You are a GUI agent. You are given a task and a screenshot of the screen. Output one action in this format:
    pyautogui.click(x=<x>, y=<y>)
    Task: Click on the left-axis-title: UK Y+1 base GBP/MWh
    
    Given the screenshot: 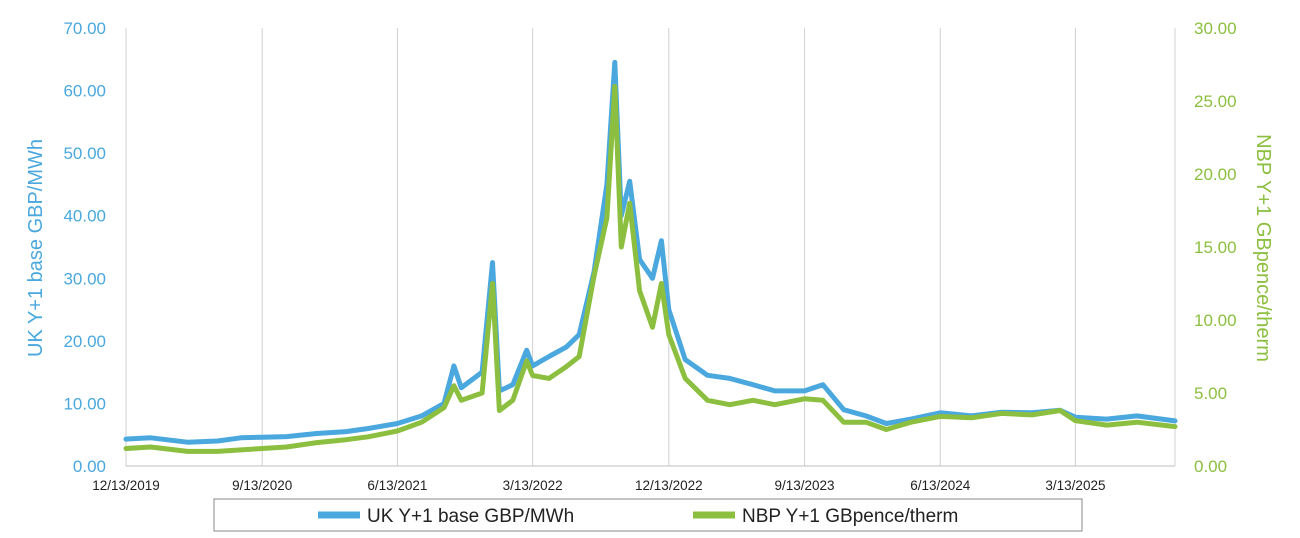 What is the action you would take?
    pyautogui.click(x=36, y=248)
    